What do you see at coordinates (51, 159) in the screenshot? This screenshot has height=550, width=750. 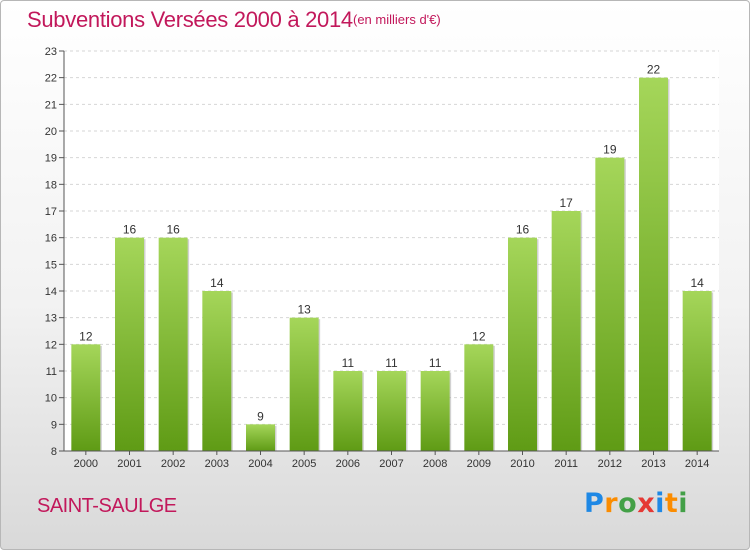 I see `y-tick-label: 19` at bounding box center [51, 159].